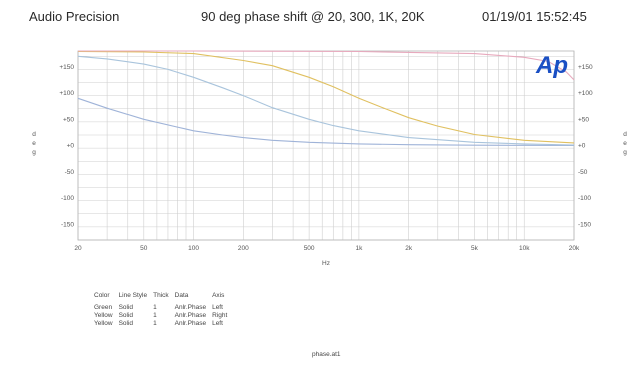  I want to click on x-tick-label: 10k, so click(524, 248).